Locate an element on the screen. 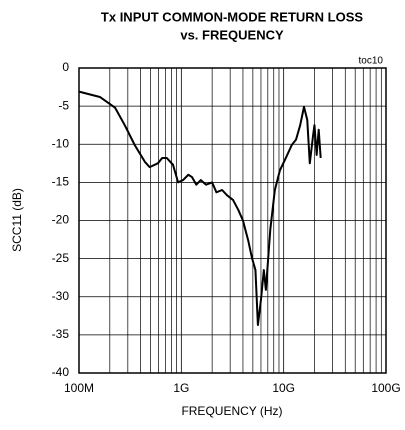  y-tick-label: -5 is located at coordinates (63, 105).